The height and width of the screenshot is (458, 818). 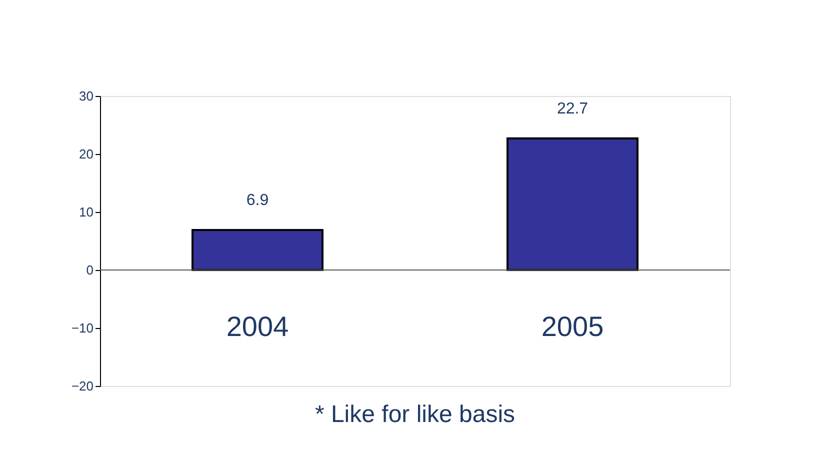 I want to click on y-tick-label: −10, so click(x=82, y=328).